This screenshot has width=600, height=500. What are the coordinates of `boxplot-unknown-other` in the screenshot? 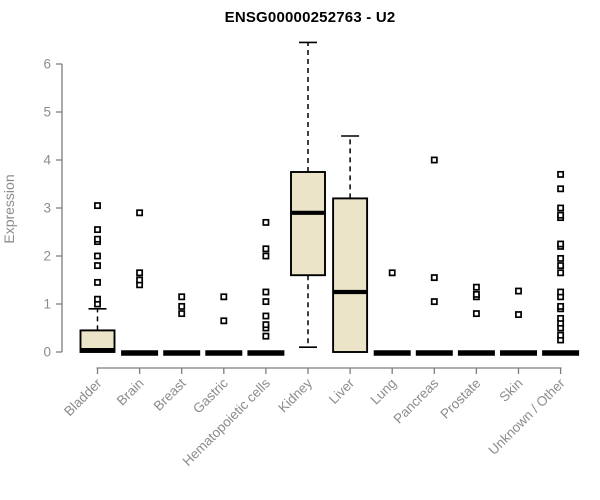 It's located at (561, 263).